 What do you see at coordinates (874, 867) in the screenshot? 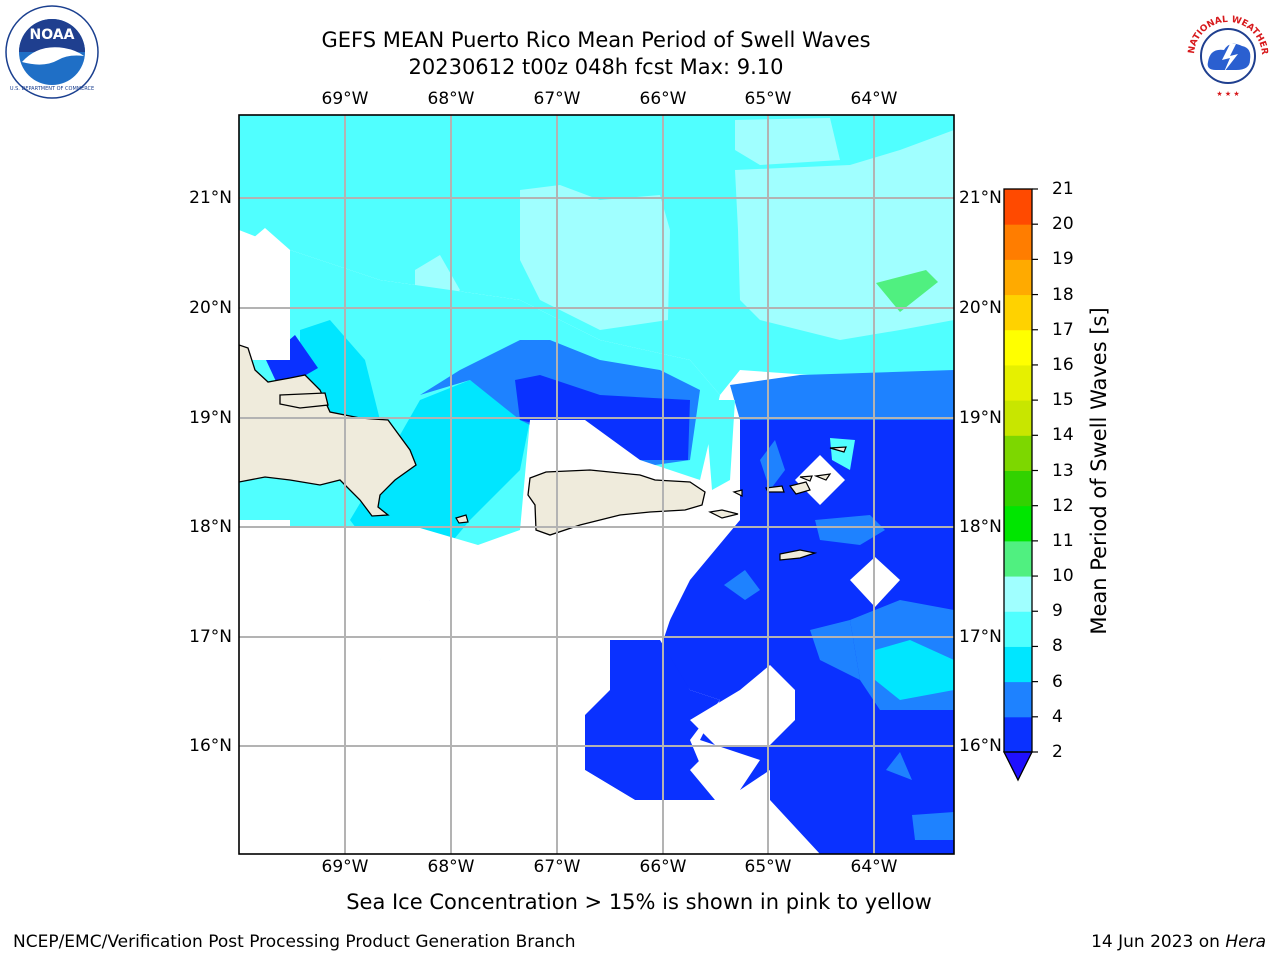
I see `lon-tick-bottom: 64°W` at bounding box center [874, 867].